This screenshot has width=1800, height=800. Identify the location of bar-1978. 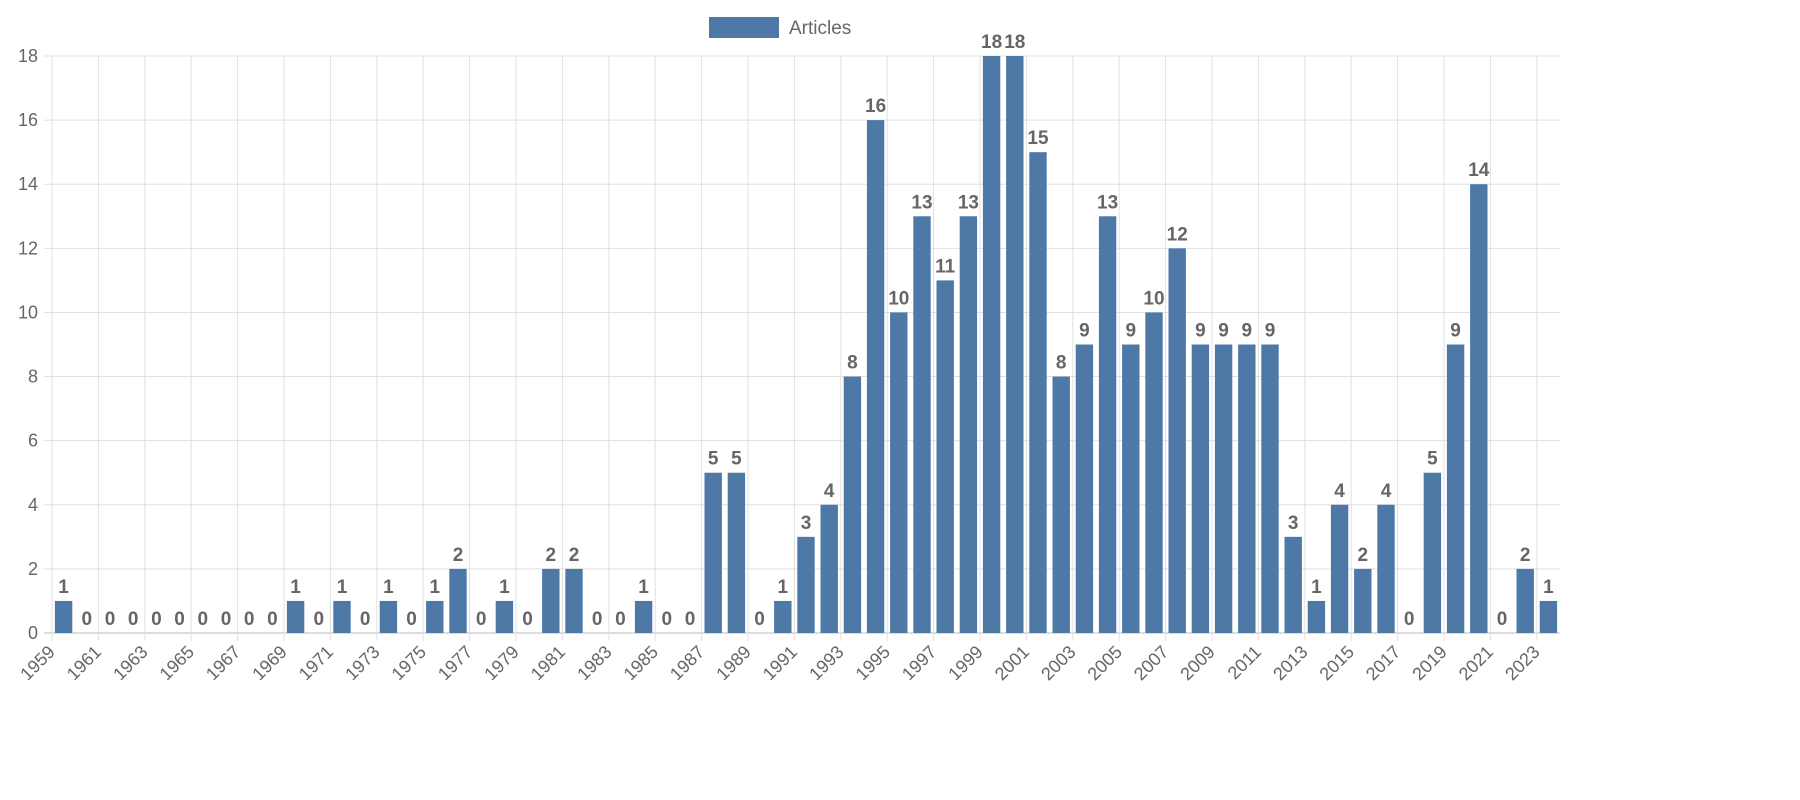
(504, 616).